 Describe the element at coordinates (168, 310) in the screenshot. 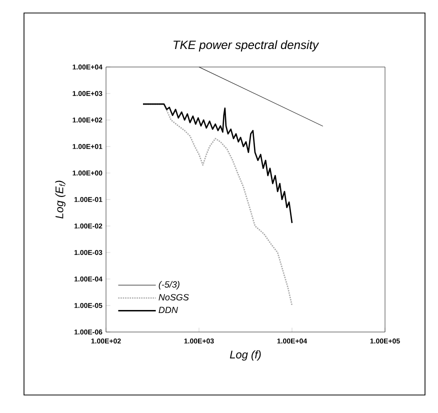

I see `legend-label: DDN` at that location.